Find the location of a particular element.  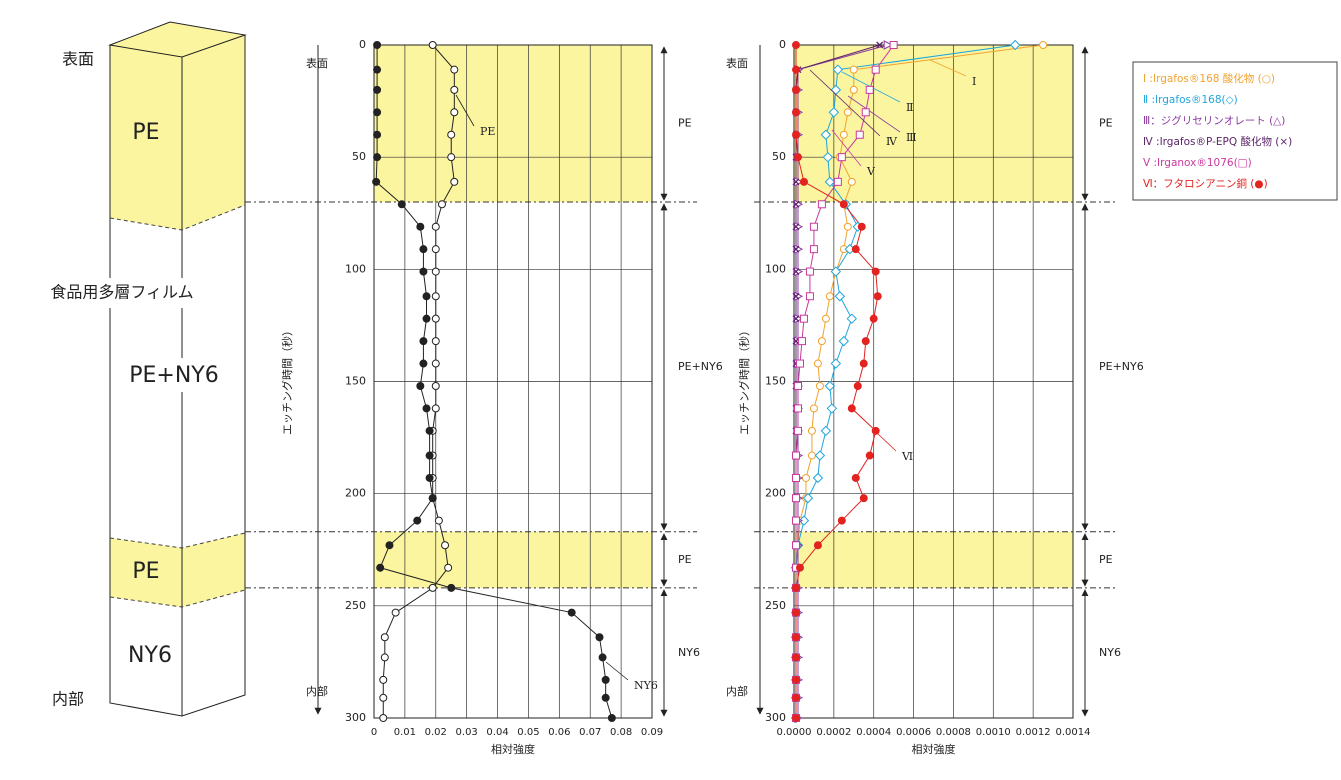

legend-entry: Ⅲ：ジグリセリンオレート (△) is located at coordinates (1214, 120).